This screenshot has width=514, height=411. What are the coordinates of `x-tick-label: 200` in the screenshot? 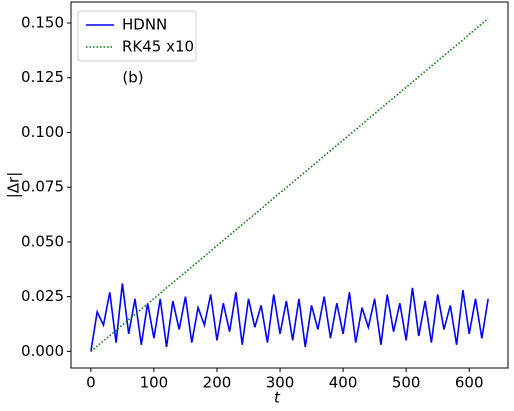 It's located at (217, 383).